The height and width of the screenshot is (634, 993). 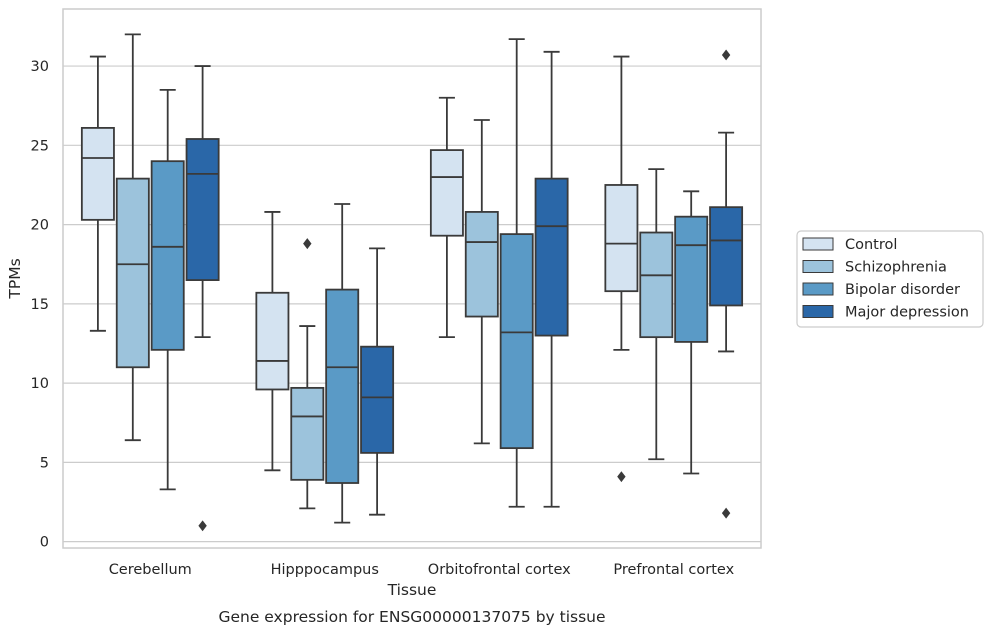 I want to click on y-tick-label: 25, so click(x=40, y=146).